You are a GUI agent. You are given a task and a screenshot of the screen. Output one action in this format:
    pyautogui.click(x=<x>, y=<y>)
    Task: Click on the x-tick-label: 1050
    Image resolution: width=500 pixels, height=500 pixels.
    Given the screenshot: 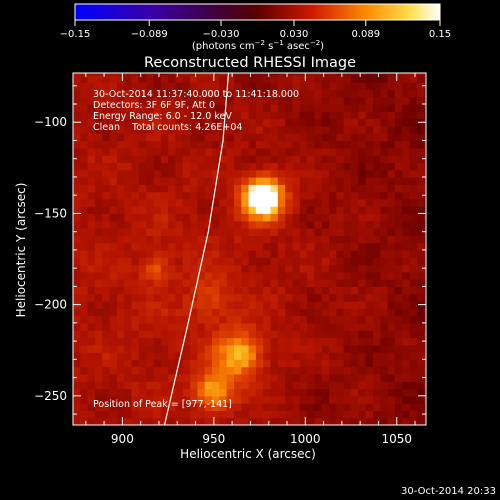 What is the action you would take?
    pyautogui.click(x=396, y=439)
    